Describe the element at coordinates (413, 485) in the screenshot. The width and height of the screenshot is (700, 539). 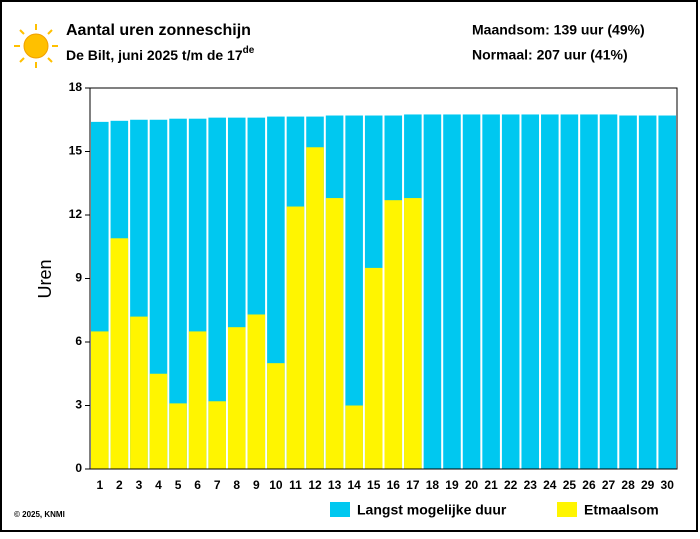
I see `x-tick-label: 17` at that location.